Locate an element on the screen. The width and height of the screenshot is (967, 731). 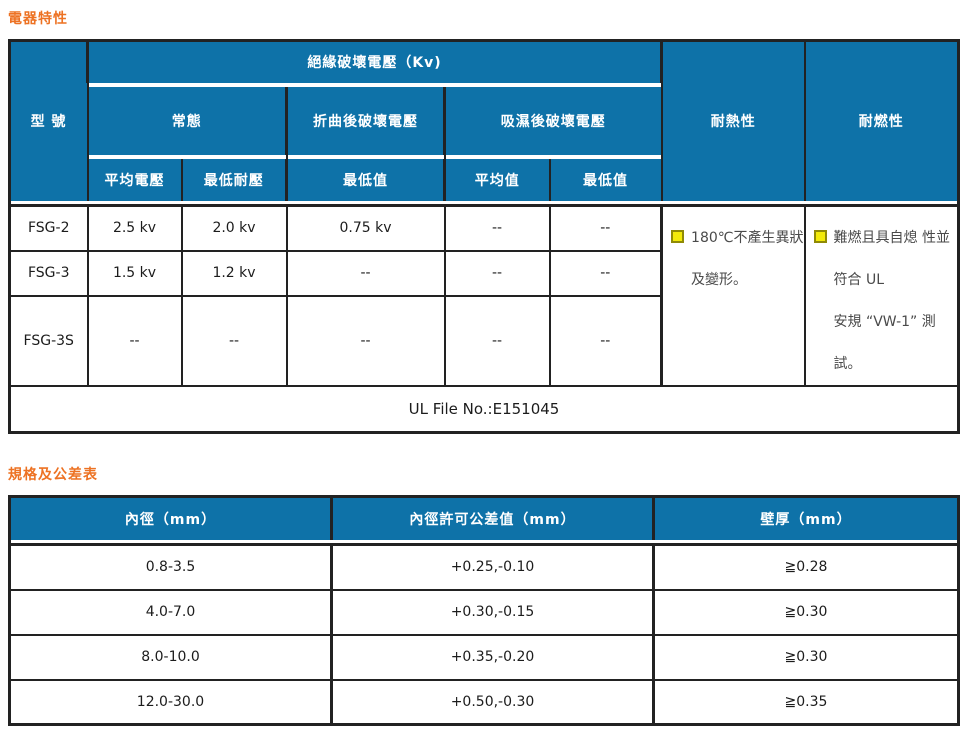
note-line: 試。 is located at coordinates (847, 363).